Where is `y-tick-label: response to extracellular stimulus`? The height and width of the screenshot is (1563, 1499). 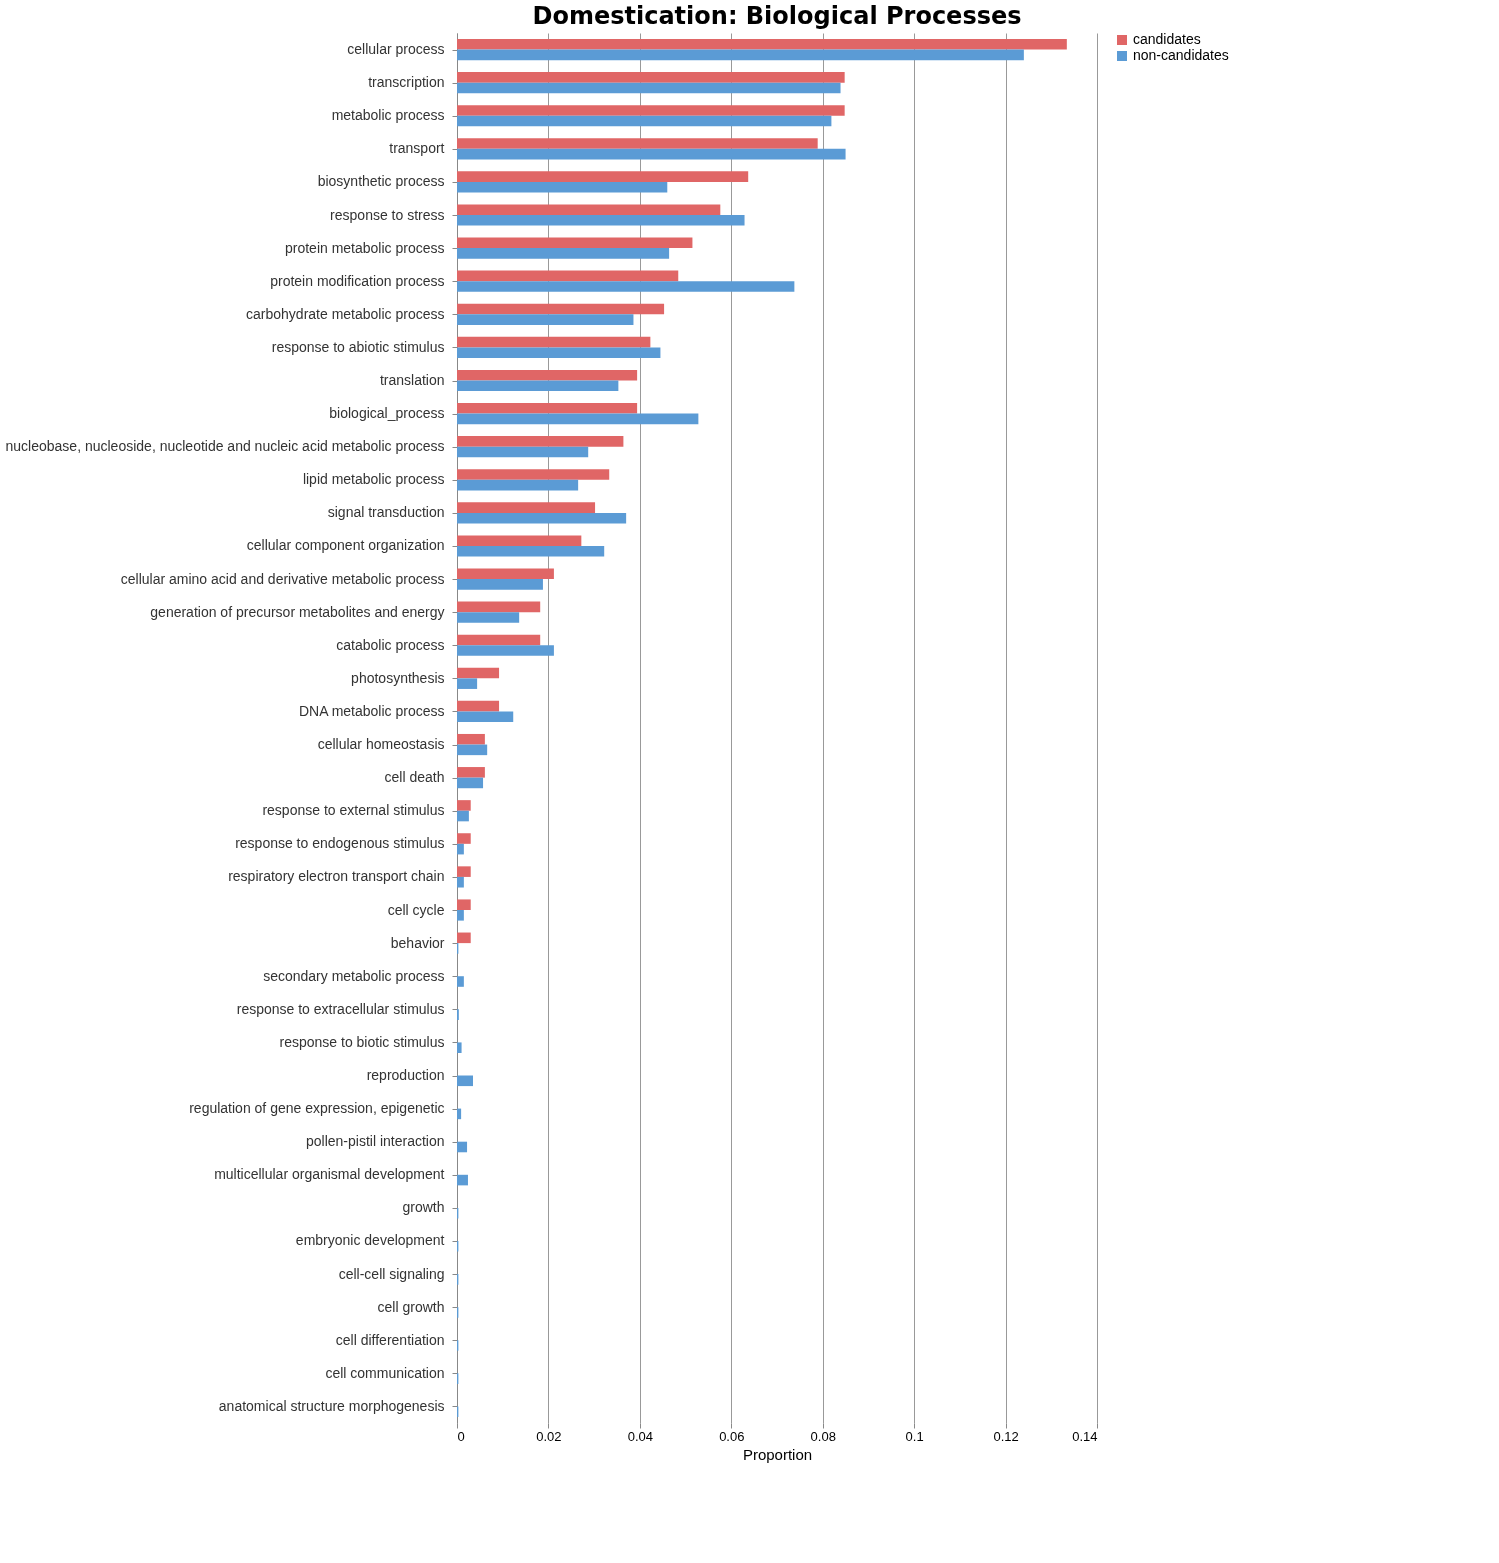 y-tick-label: response to extracellular stimulus is located at coordinates (340, 1008).